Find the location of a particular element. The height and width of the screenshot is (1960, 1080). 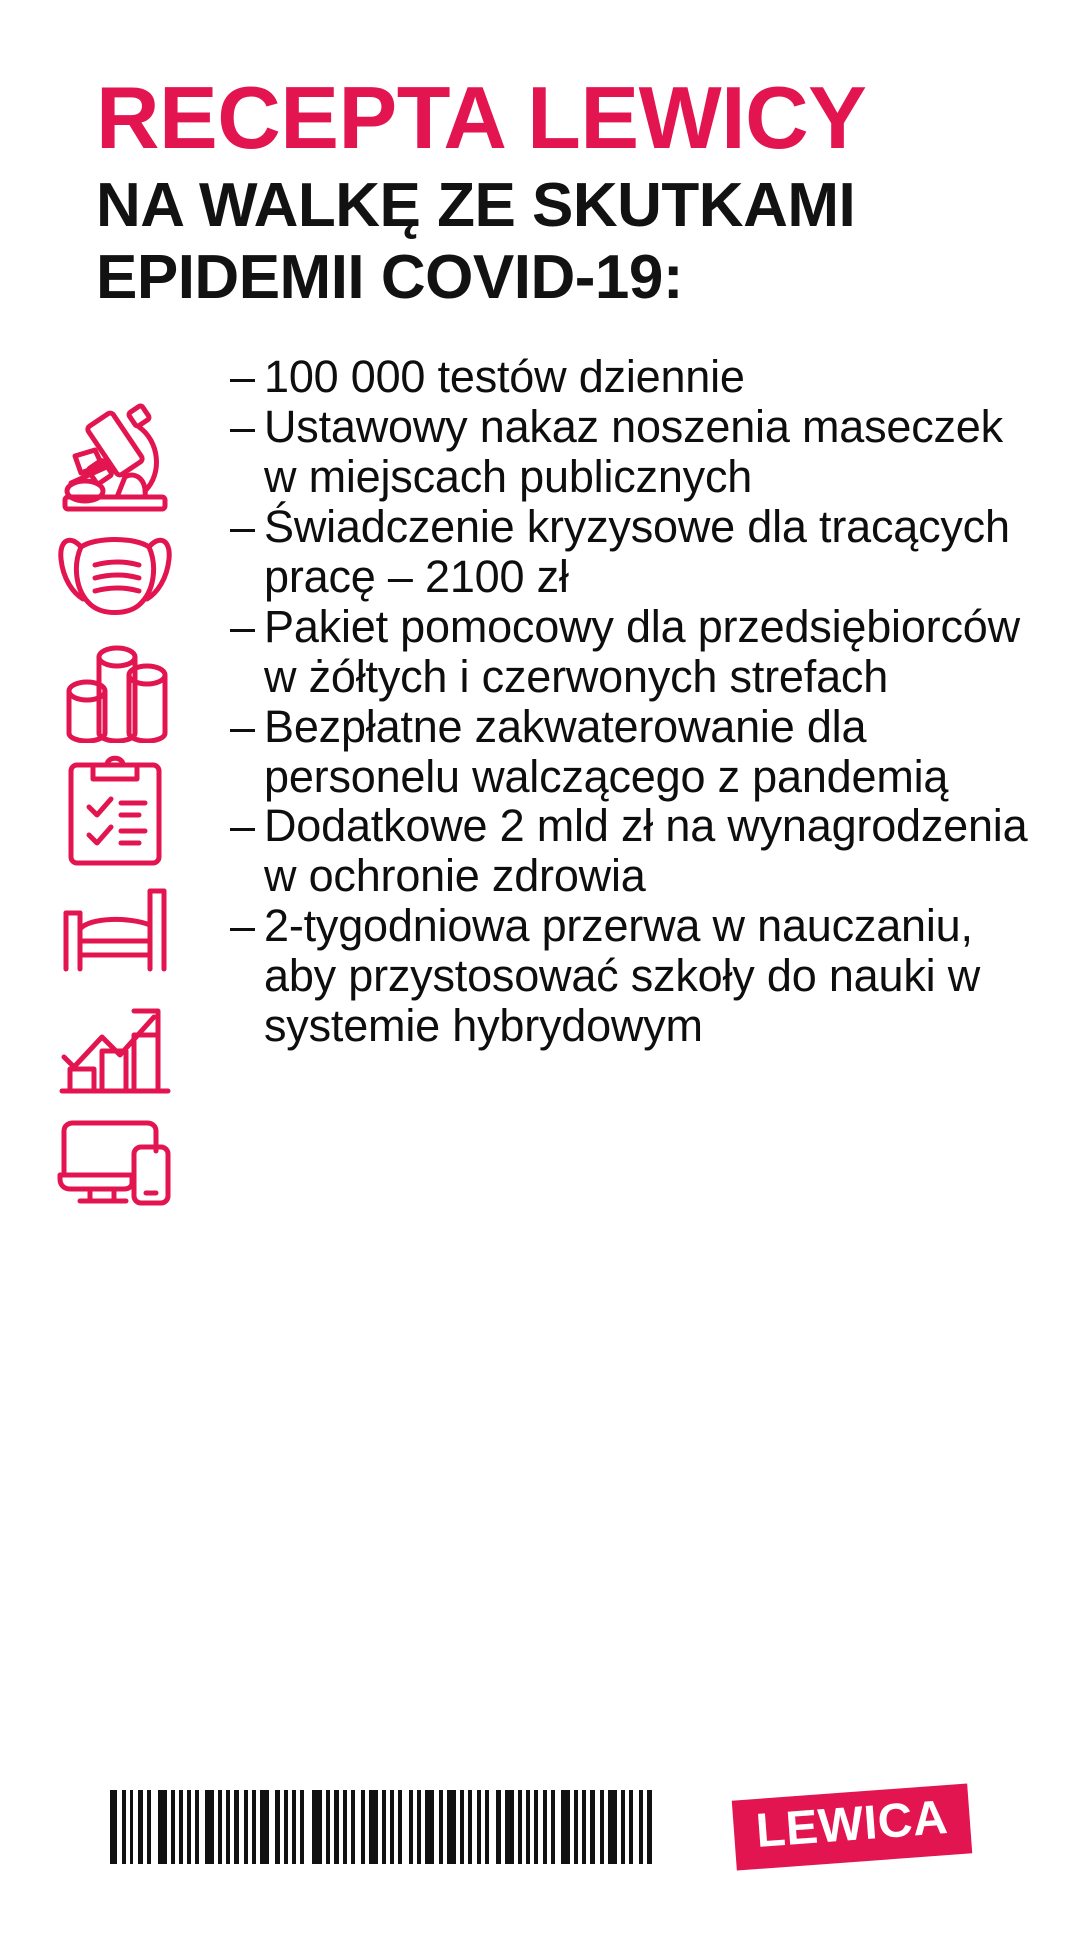

list-item-text: 100 000 testów dziennie is located at coordinates (504, 376).